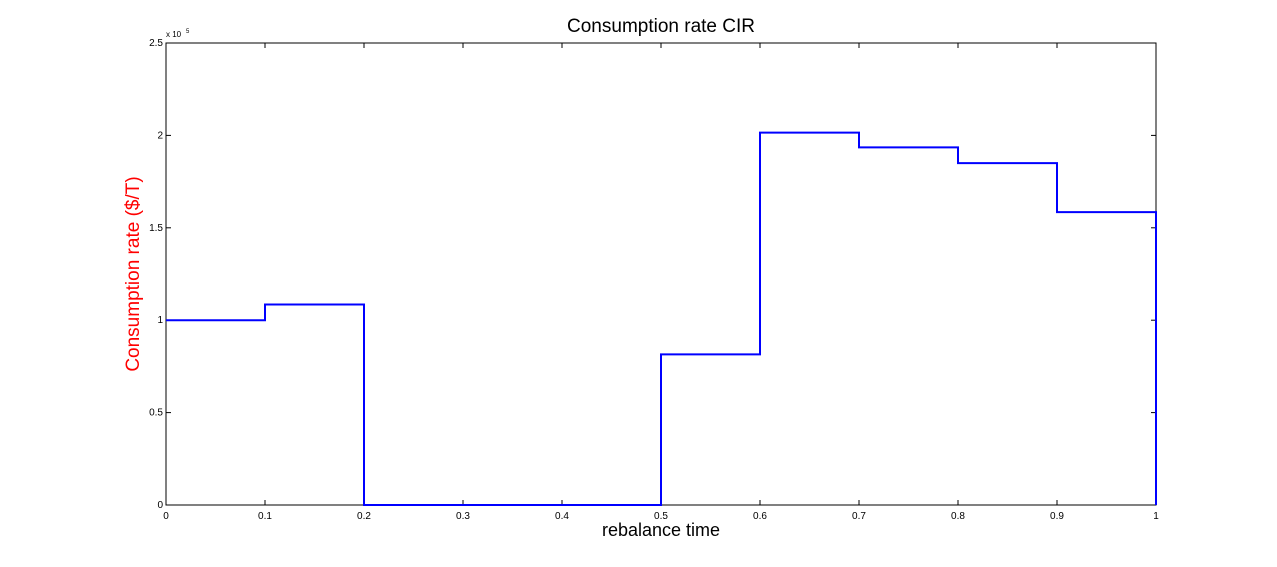 This screenshot has height=567, width=1277. What do you see at coordinates (562, 516) in the screenshot?
I see `x-tick-label: 0.4` at bounding box center [562, 516].